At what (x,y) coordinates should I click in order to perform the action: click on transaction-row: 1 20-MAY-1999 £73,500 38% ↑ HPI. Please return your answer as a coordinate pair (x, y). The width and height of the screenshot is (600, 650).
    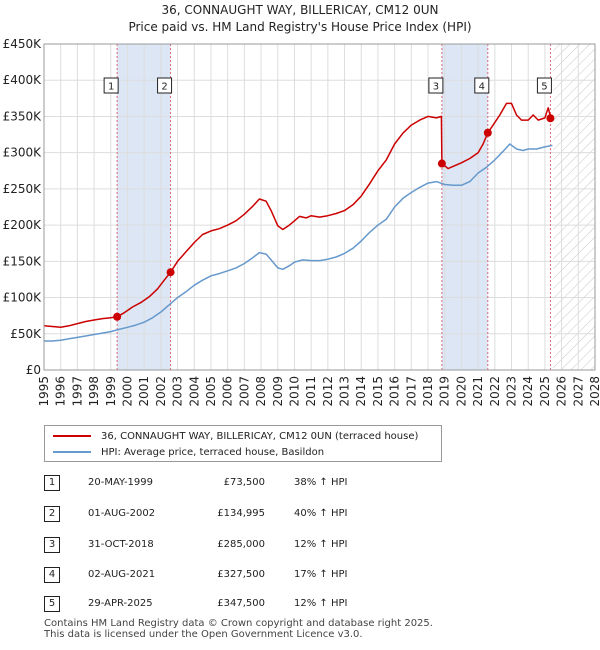
    Looking at the image, I should click on (304, 484).